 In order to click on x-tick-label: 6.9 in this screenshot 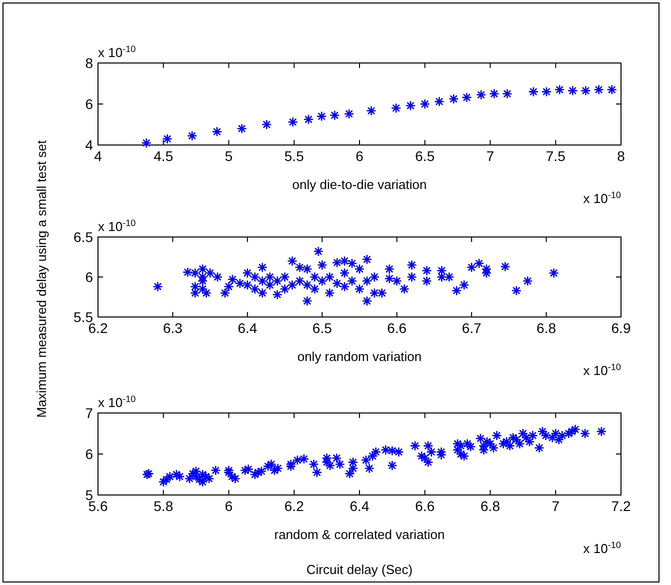, I will do `click(621, 328)`.